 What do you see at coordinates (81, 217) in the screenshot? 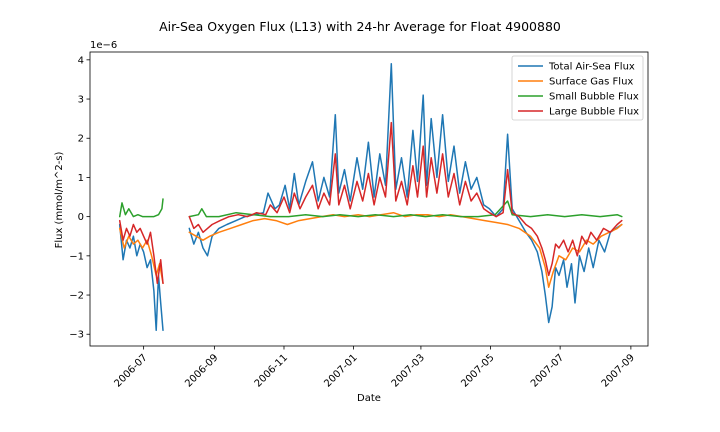
I see `y-tick-label: 0` at bounding box center [81, 217].